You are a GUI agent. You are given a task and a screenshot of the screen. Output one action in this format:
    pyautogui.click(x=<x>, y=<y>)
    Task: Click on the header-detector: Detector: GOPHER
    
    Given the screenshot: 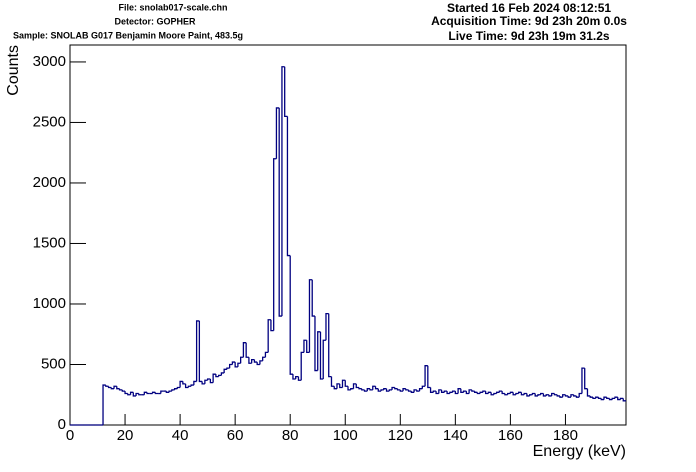 What is the action you would take?
    pyautogui.click(x=155, y=21)
    